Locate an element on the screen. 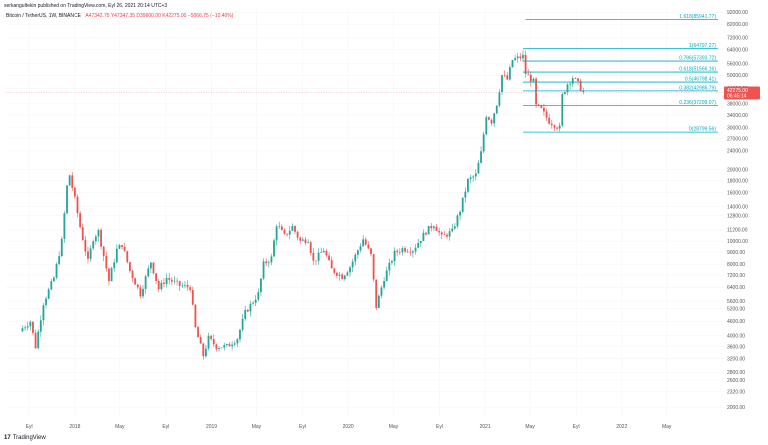 This screenshot has width=768, height=445. price-tick-label: 72000.00 is located at coordinates (737, 38).